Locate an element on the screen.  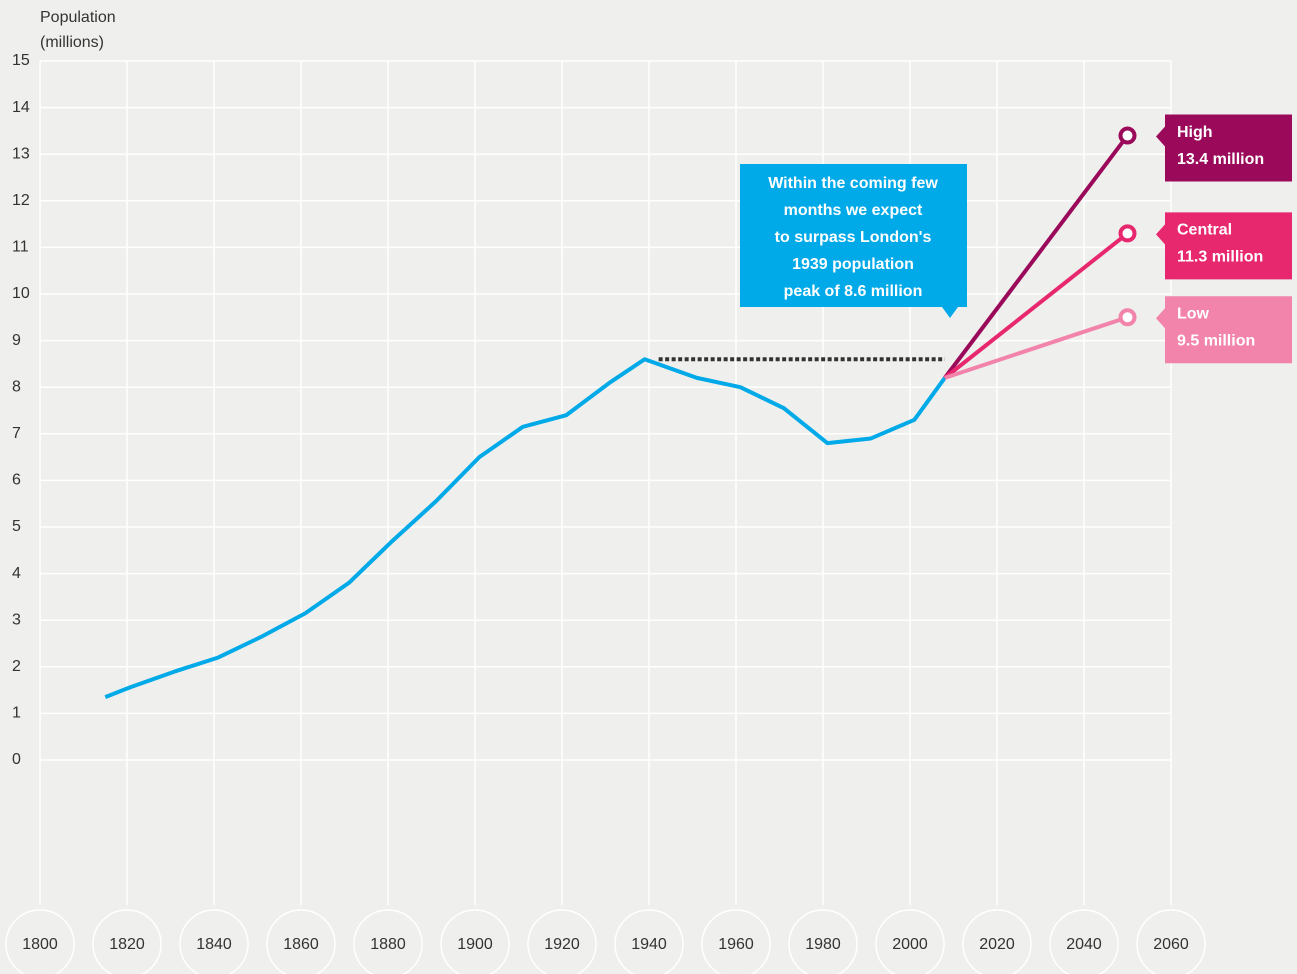
x-tick-label: 1820 is located at coordinates (127, 944).